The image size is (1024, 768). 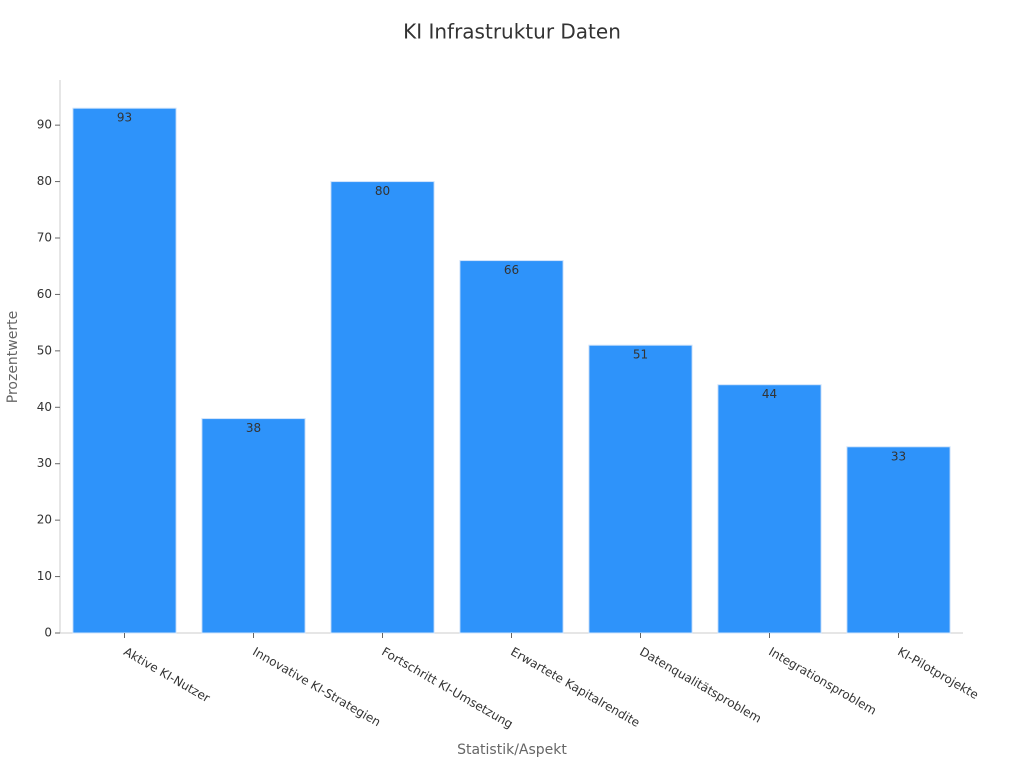 I want to click on x-tick-label: Innovative KI-Strategien, so click(x=316, y=687).